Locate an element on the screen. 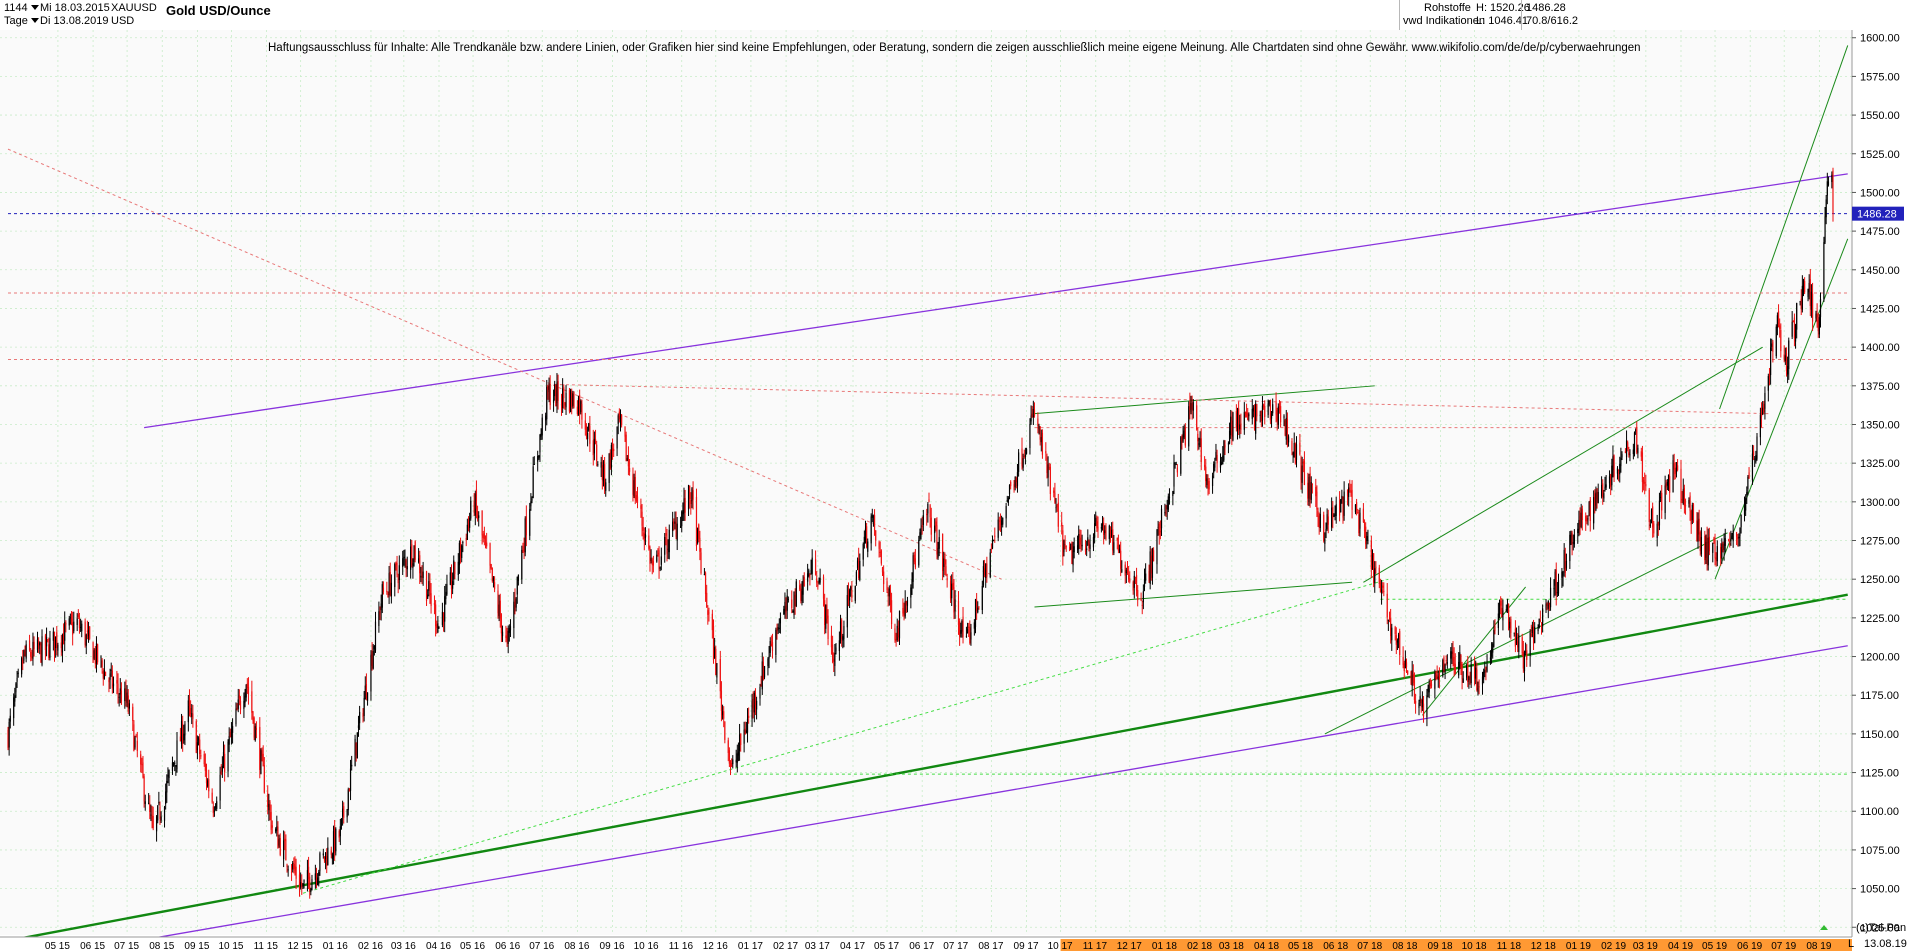 This screenshot has width=1912, height=952. x-tick-label: 08 18 is located at coordinates (1404, 946).